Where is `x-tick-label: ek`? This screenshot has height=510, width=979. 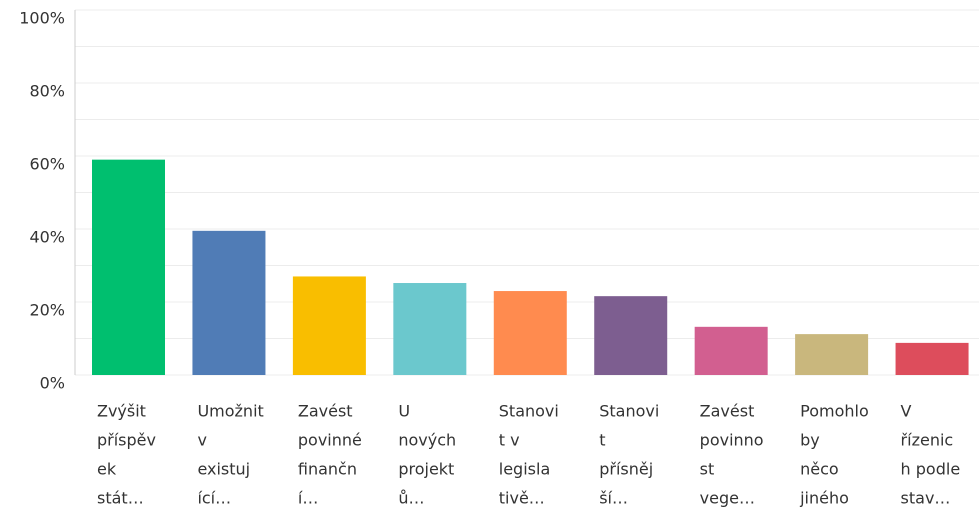
x-tick-label: ek is located at coordinates (107, 469).